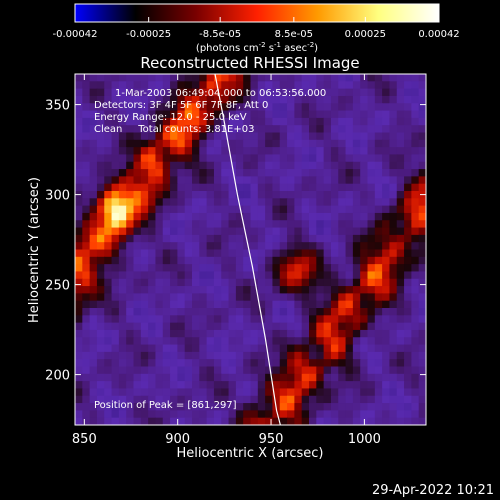  I want to click on y-tick-label: 300, so click(57, 196).